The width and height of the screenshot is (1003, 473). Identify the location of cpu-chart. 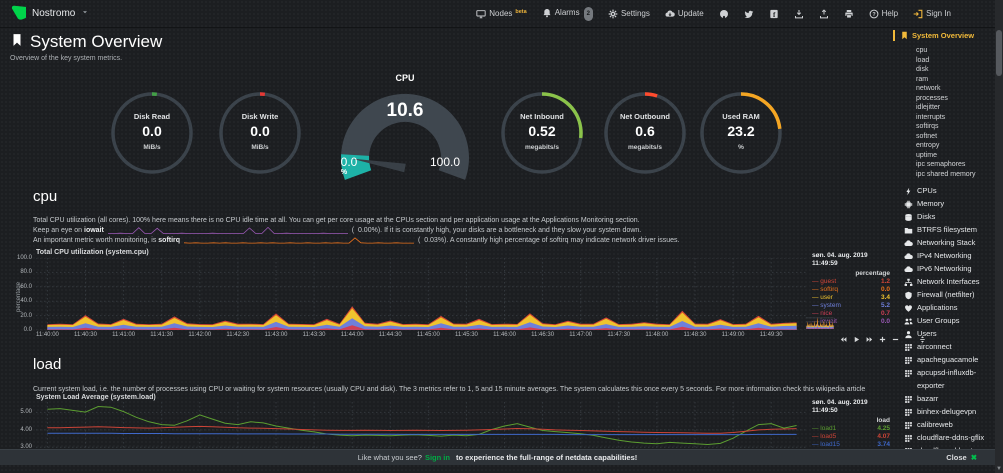
(422, 294).